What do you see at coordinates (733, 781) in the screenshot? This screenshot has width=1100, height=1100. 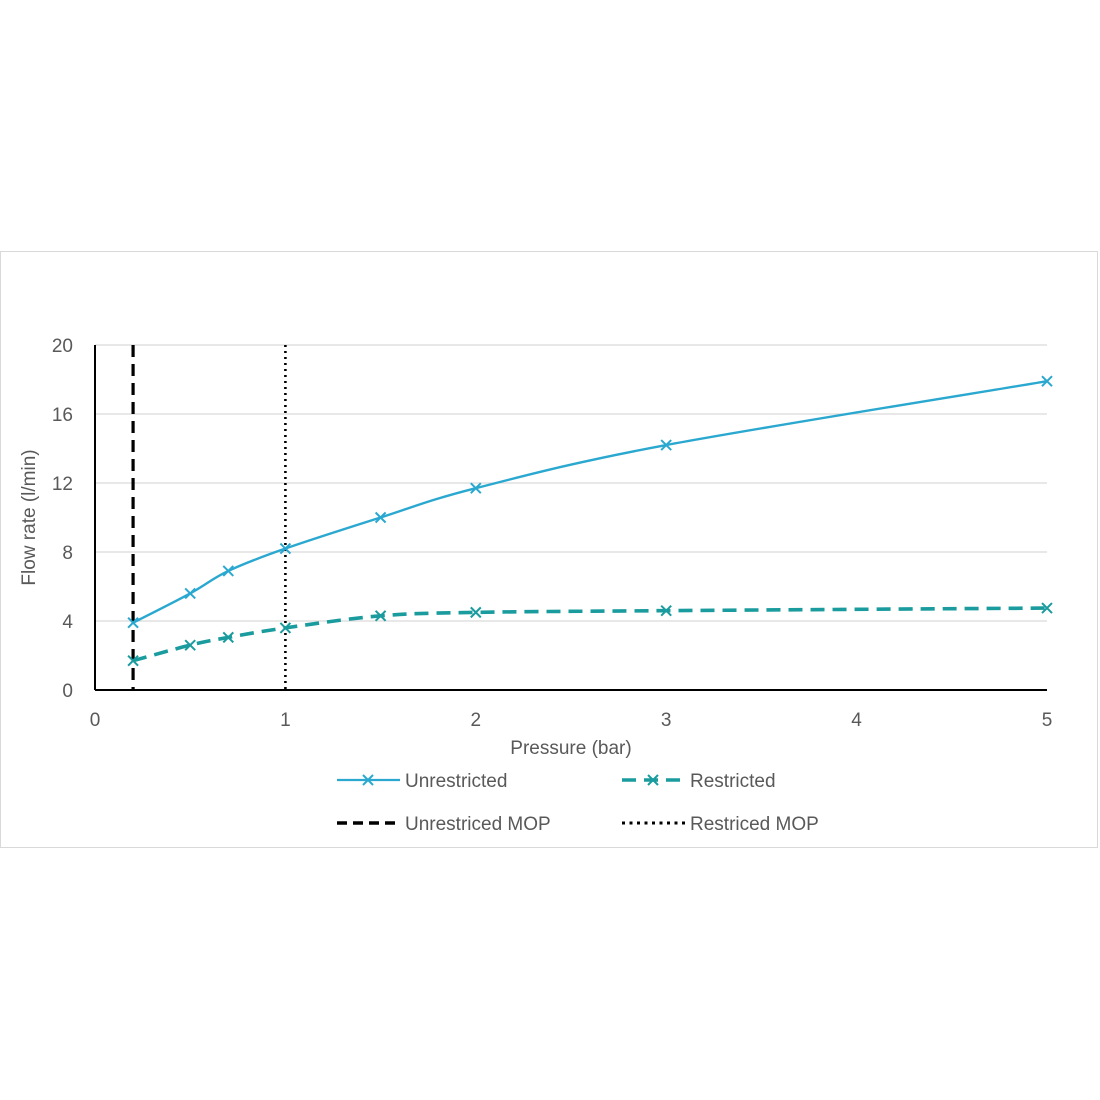 I see `legend-label: Restricted` at bounding box center [733, 781].